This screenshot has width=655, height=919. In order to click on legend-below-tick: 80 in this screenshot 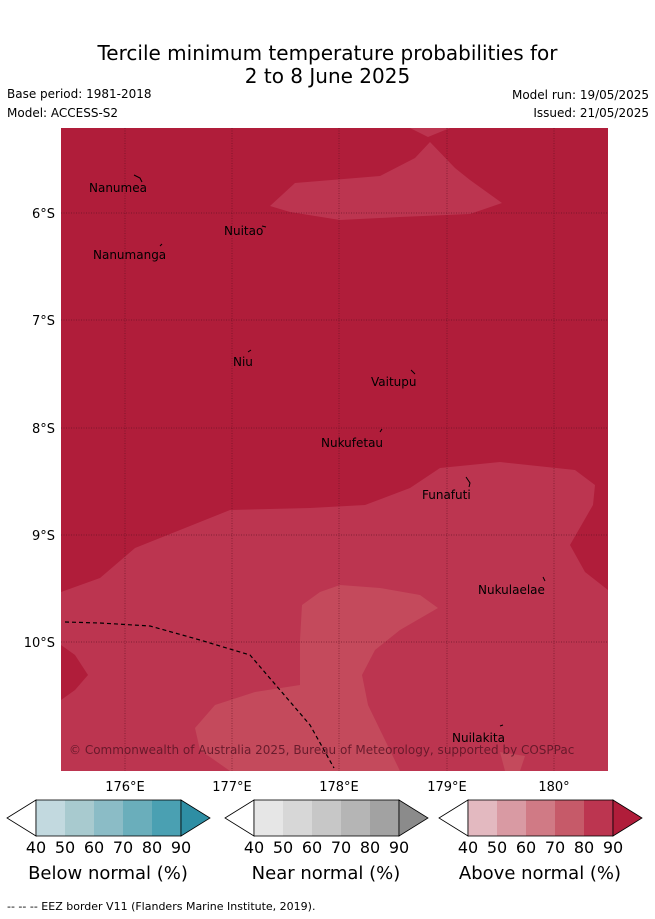, I will do `click(152, 847)`.